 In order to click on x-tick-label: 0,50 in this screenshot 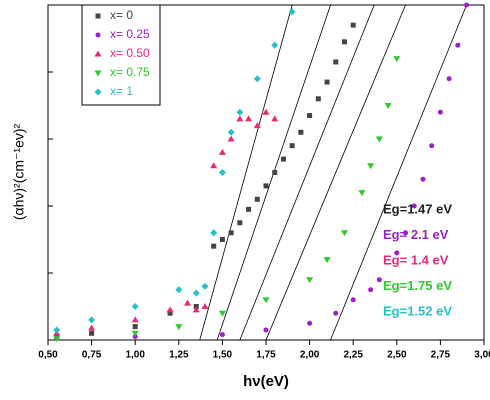, I will do `click(48, 355)`.